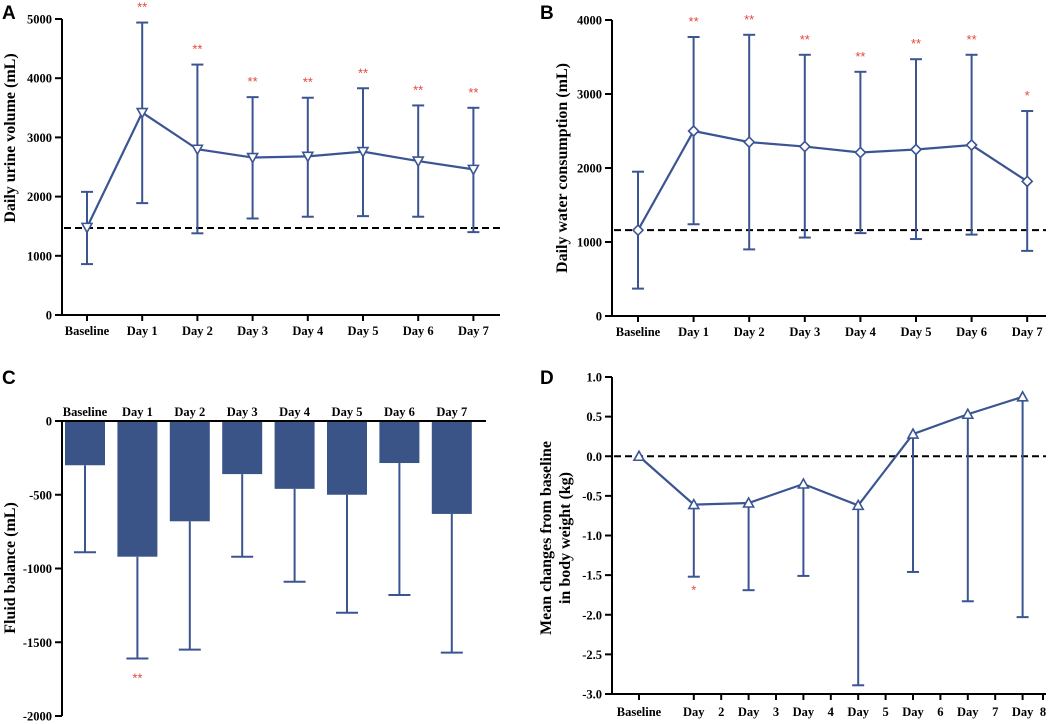  What do you see at coordinates (594, 378) in the screenshot?
I see `y-tick-label: 1.0` at bounding box center [594, 378].